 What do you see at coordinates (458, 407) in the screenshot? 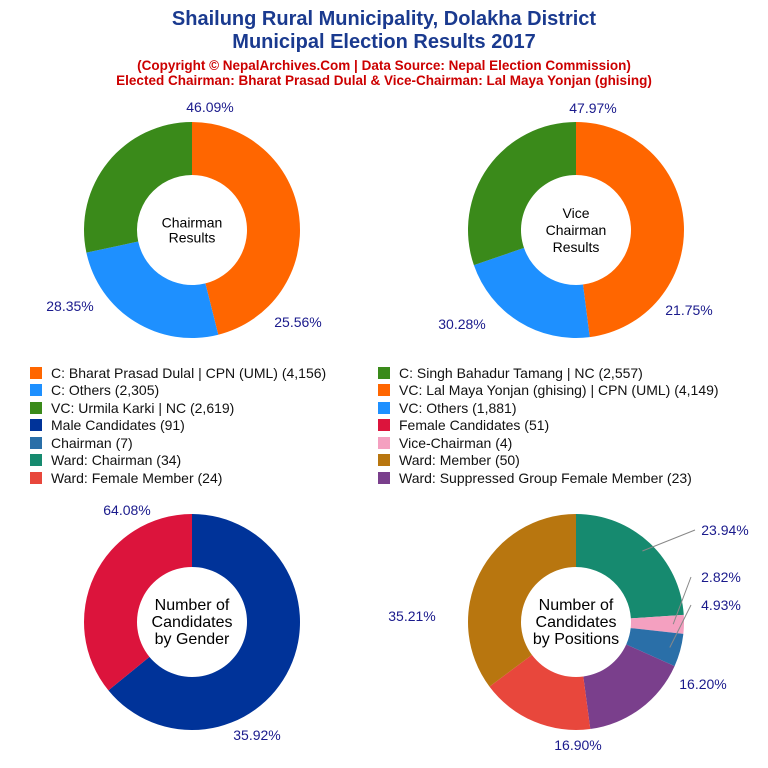
I see `legend-label: VC: Others (1,881)` at bounding box center [458, 407].